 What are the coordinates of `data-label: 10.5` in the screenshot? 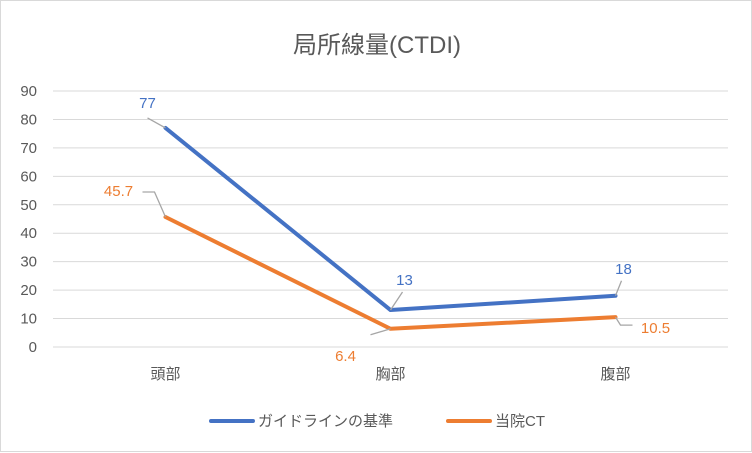 It's located at (655, 328).